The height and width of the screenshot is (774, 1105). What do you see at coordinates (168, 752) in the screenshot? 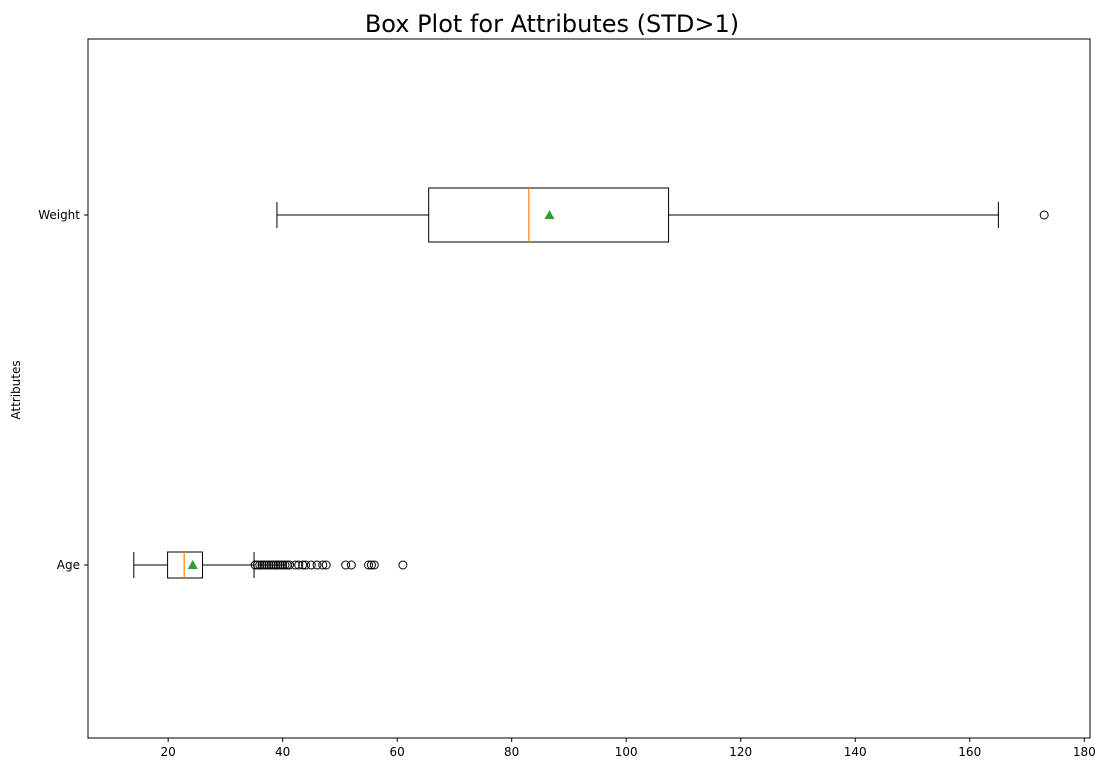
I see `x-tick-label: 20` at bounding box center [168, 752].